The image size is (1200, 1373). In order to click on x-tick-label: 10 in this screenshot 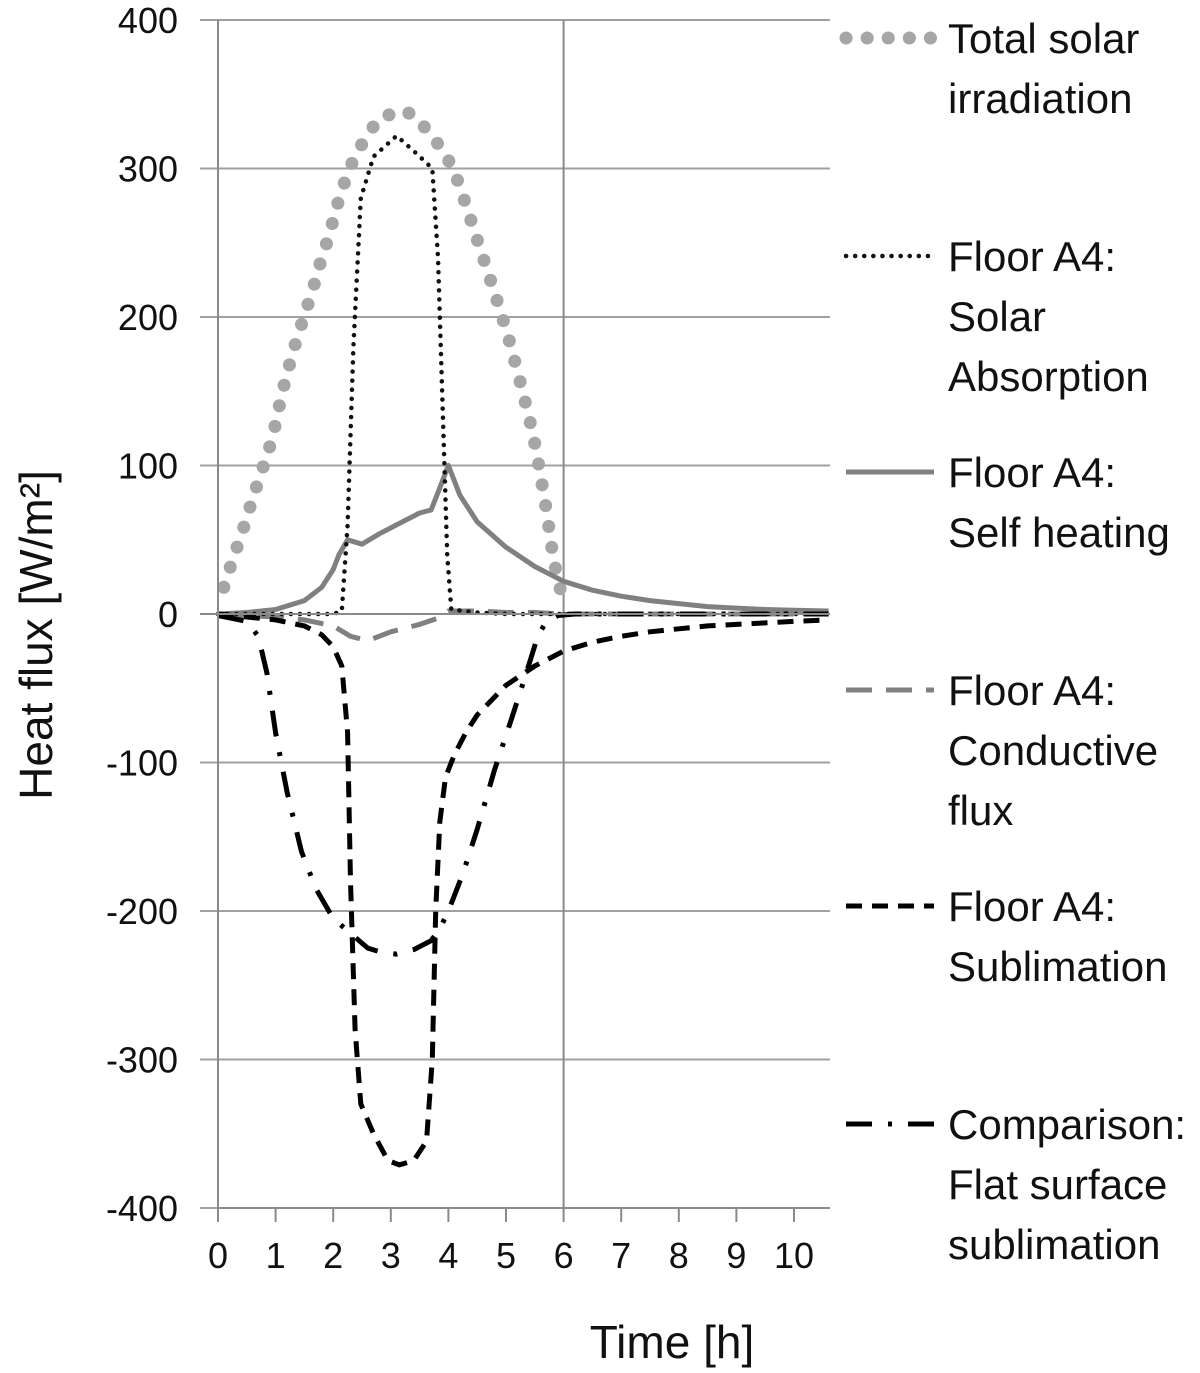, I will do `click(794, 1255)`.